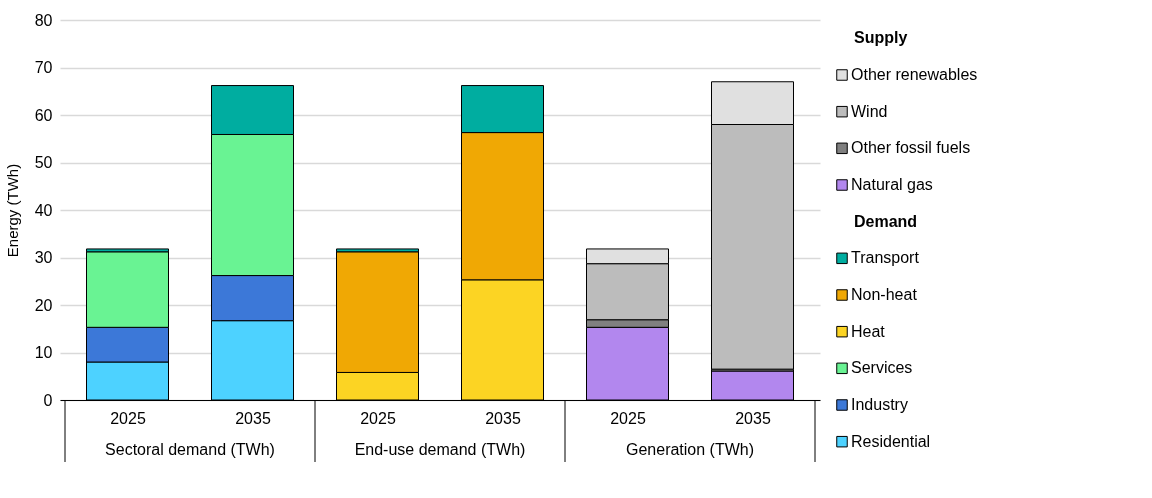  What do you see at coordinates (43, 305) in the screenshot?
I see `y-tick-label: 20` at bounding box center [43, 305].